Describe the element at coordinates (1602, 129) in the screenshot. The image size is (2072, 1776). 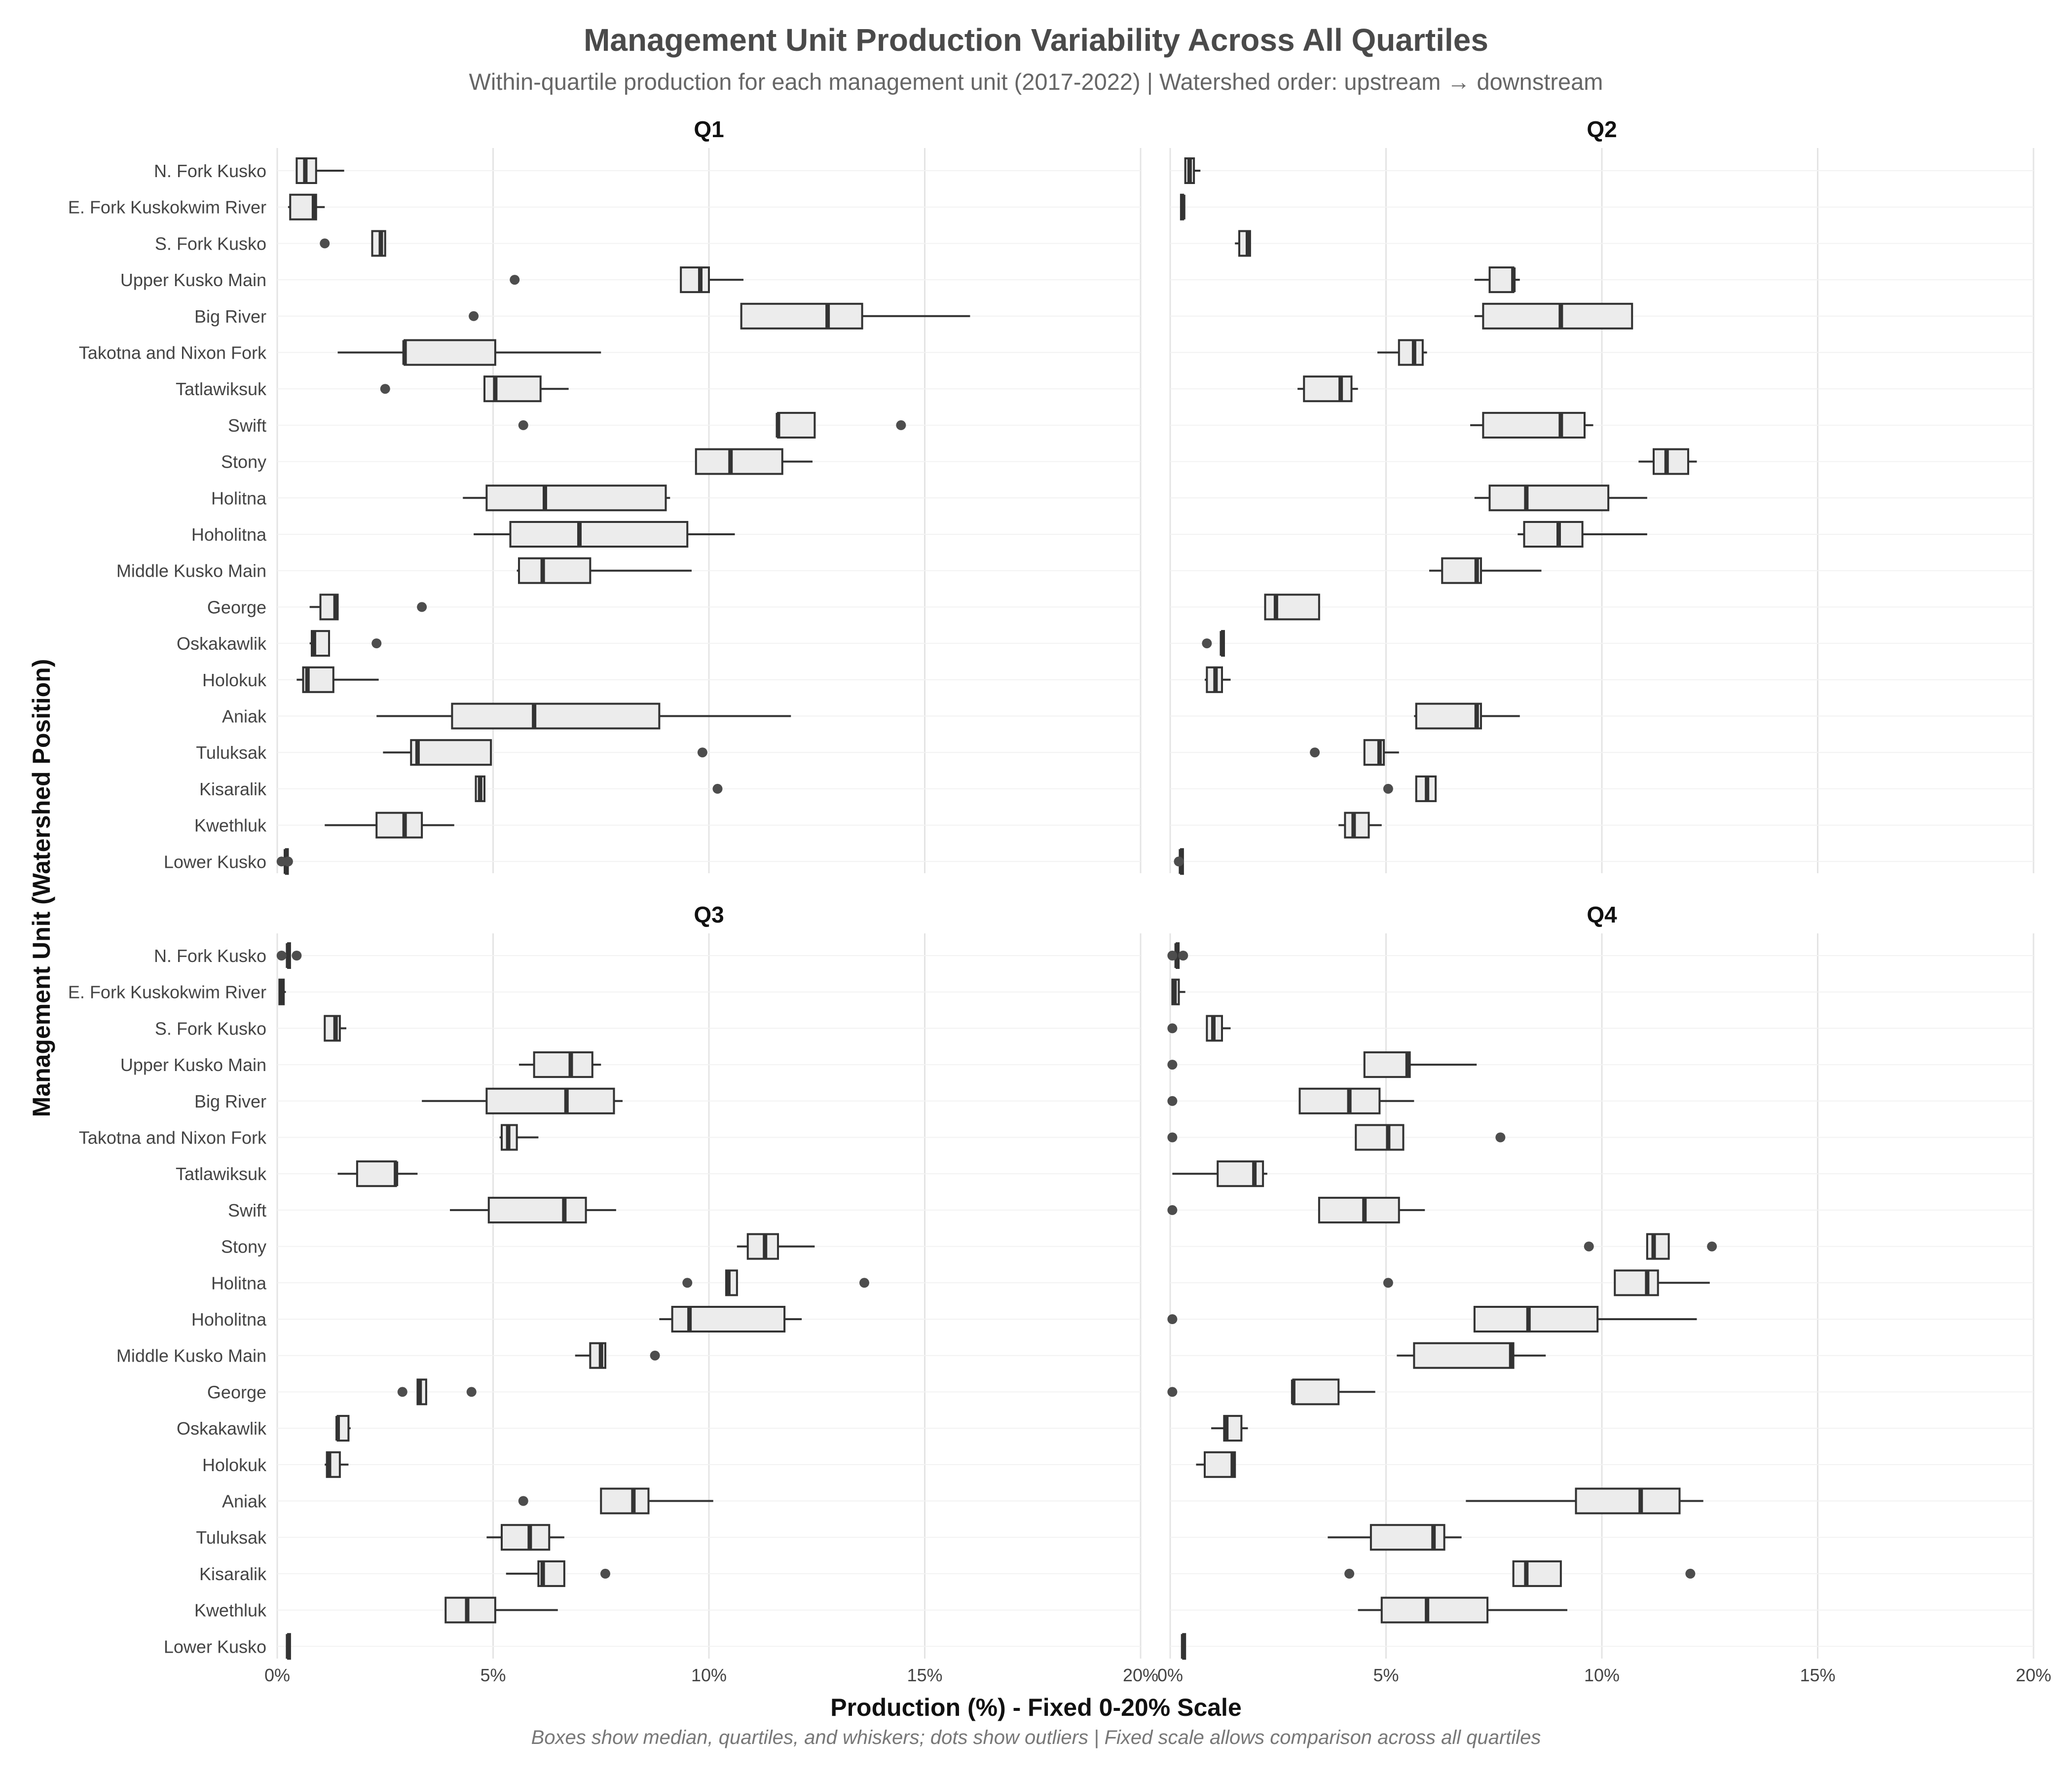
I see `panel-title-q2: Q2` at that location.